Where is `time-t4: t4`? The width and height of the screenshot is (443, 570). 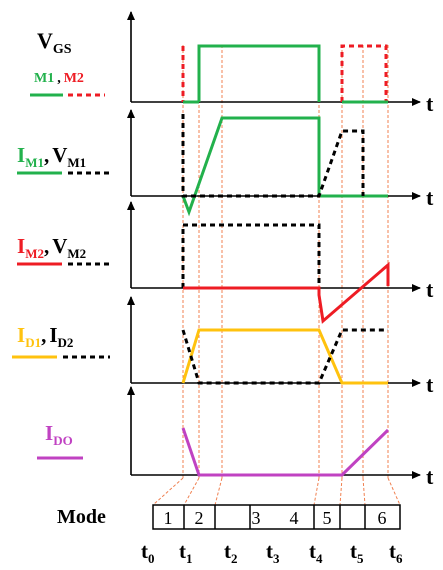
time-t4: t4 is located at coordinates (316, 552).